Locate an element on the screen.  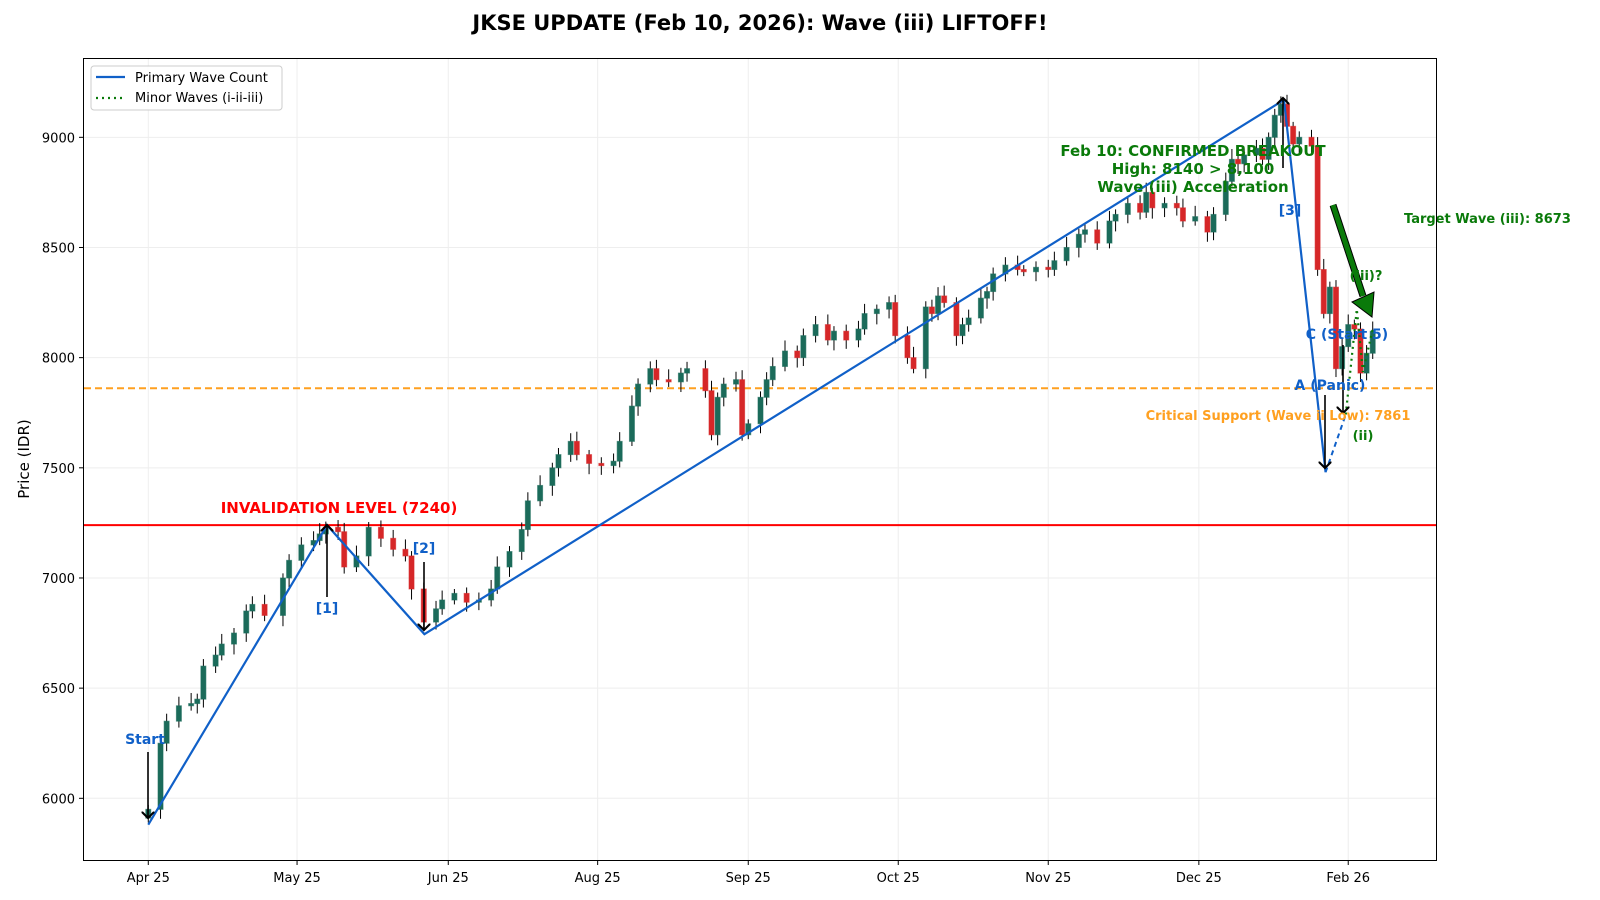
y-tick-label: 9000 is located at coordinates (58, 138).